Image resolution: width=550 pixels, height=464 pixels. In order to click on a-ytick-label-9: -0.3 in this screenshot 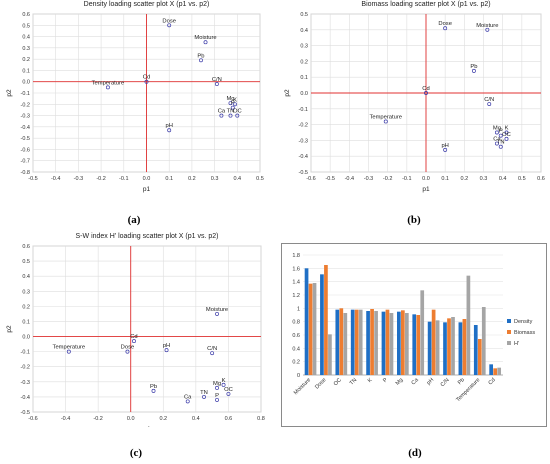, I will do `click(25, 117)`.